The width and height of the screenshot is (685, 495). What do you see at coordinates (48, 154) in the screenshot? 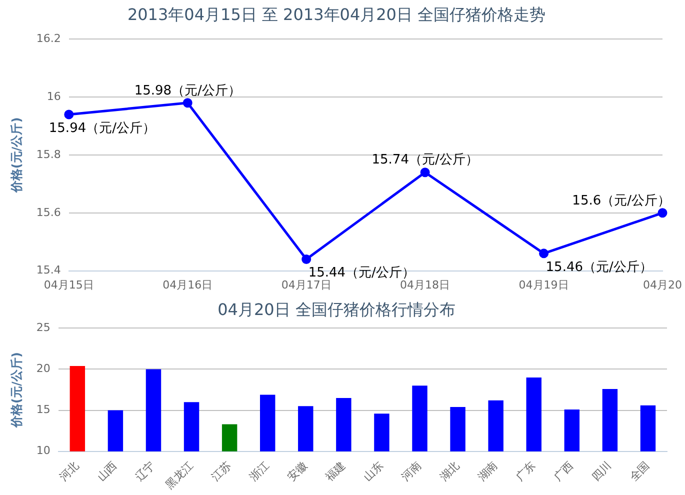
I see `y-tick-label: 15.8` at bounding box center [48, 154].